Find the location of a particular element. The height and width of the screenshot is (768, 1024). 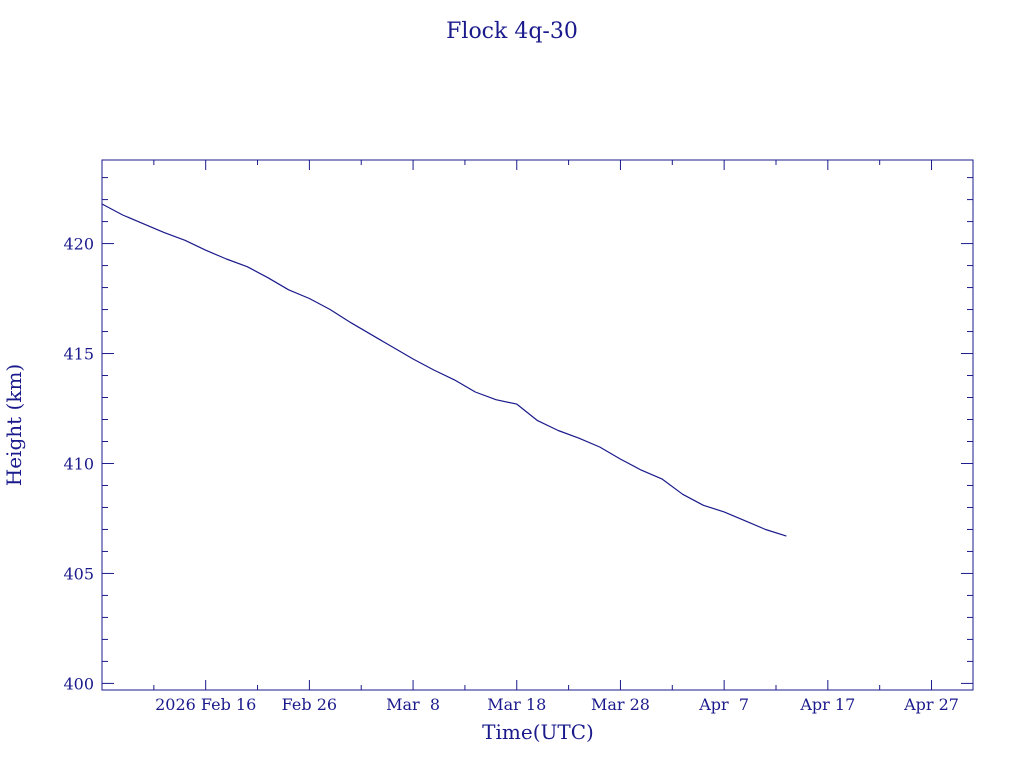

x-tick-label: Apr 7 is located at coordinates (723, 704).